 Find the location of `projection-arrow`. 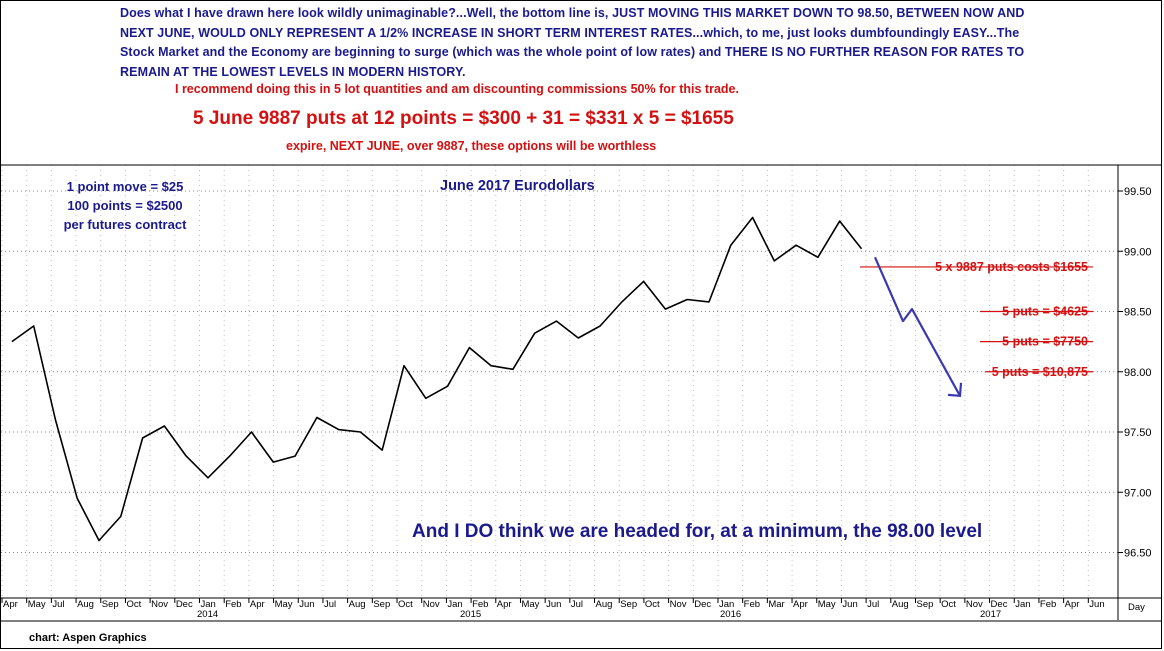

projection-arrow is located at coordinates (917, 326).